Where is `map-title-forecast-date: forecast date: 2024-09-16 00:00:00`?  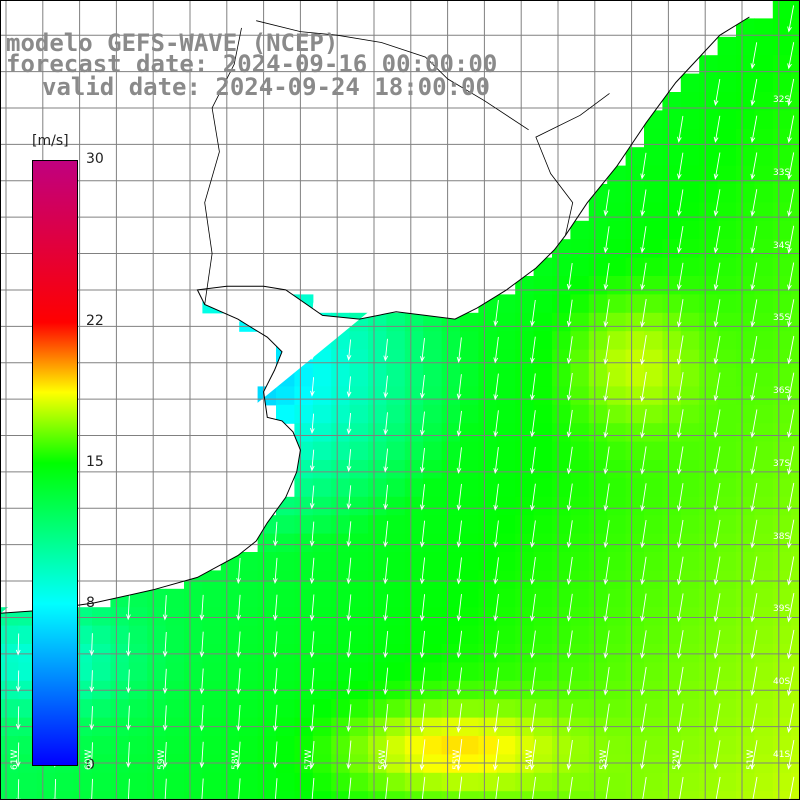
map-title-forecast-date: forecast date: 2024-09-16 00:00:00 is located at coordinates (252, 64).